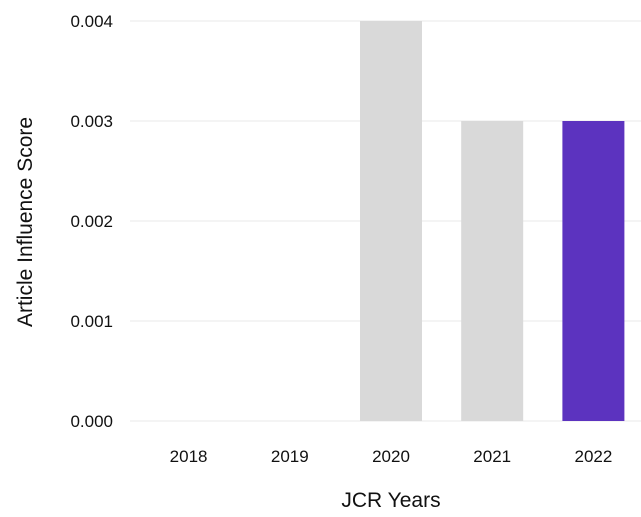 The image size is (641, 517). What do you see at coordinates (91, 421) in the screenshot?
I see `y-tick-label: 0.000` at bounding box center [91, 421].